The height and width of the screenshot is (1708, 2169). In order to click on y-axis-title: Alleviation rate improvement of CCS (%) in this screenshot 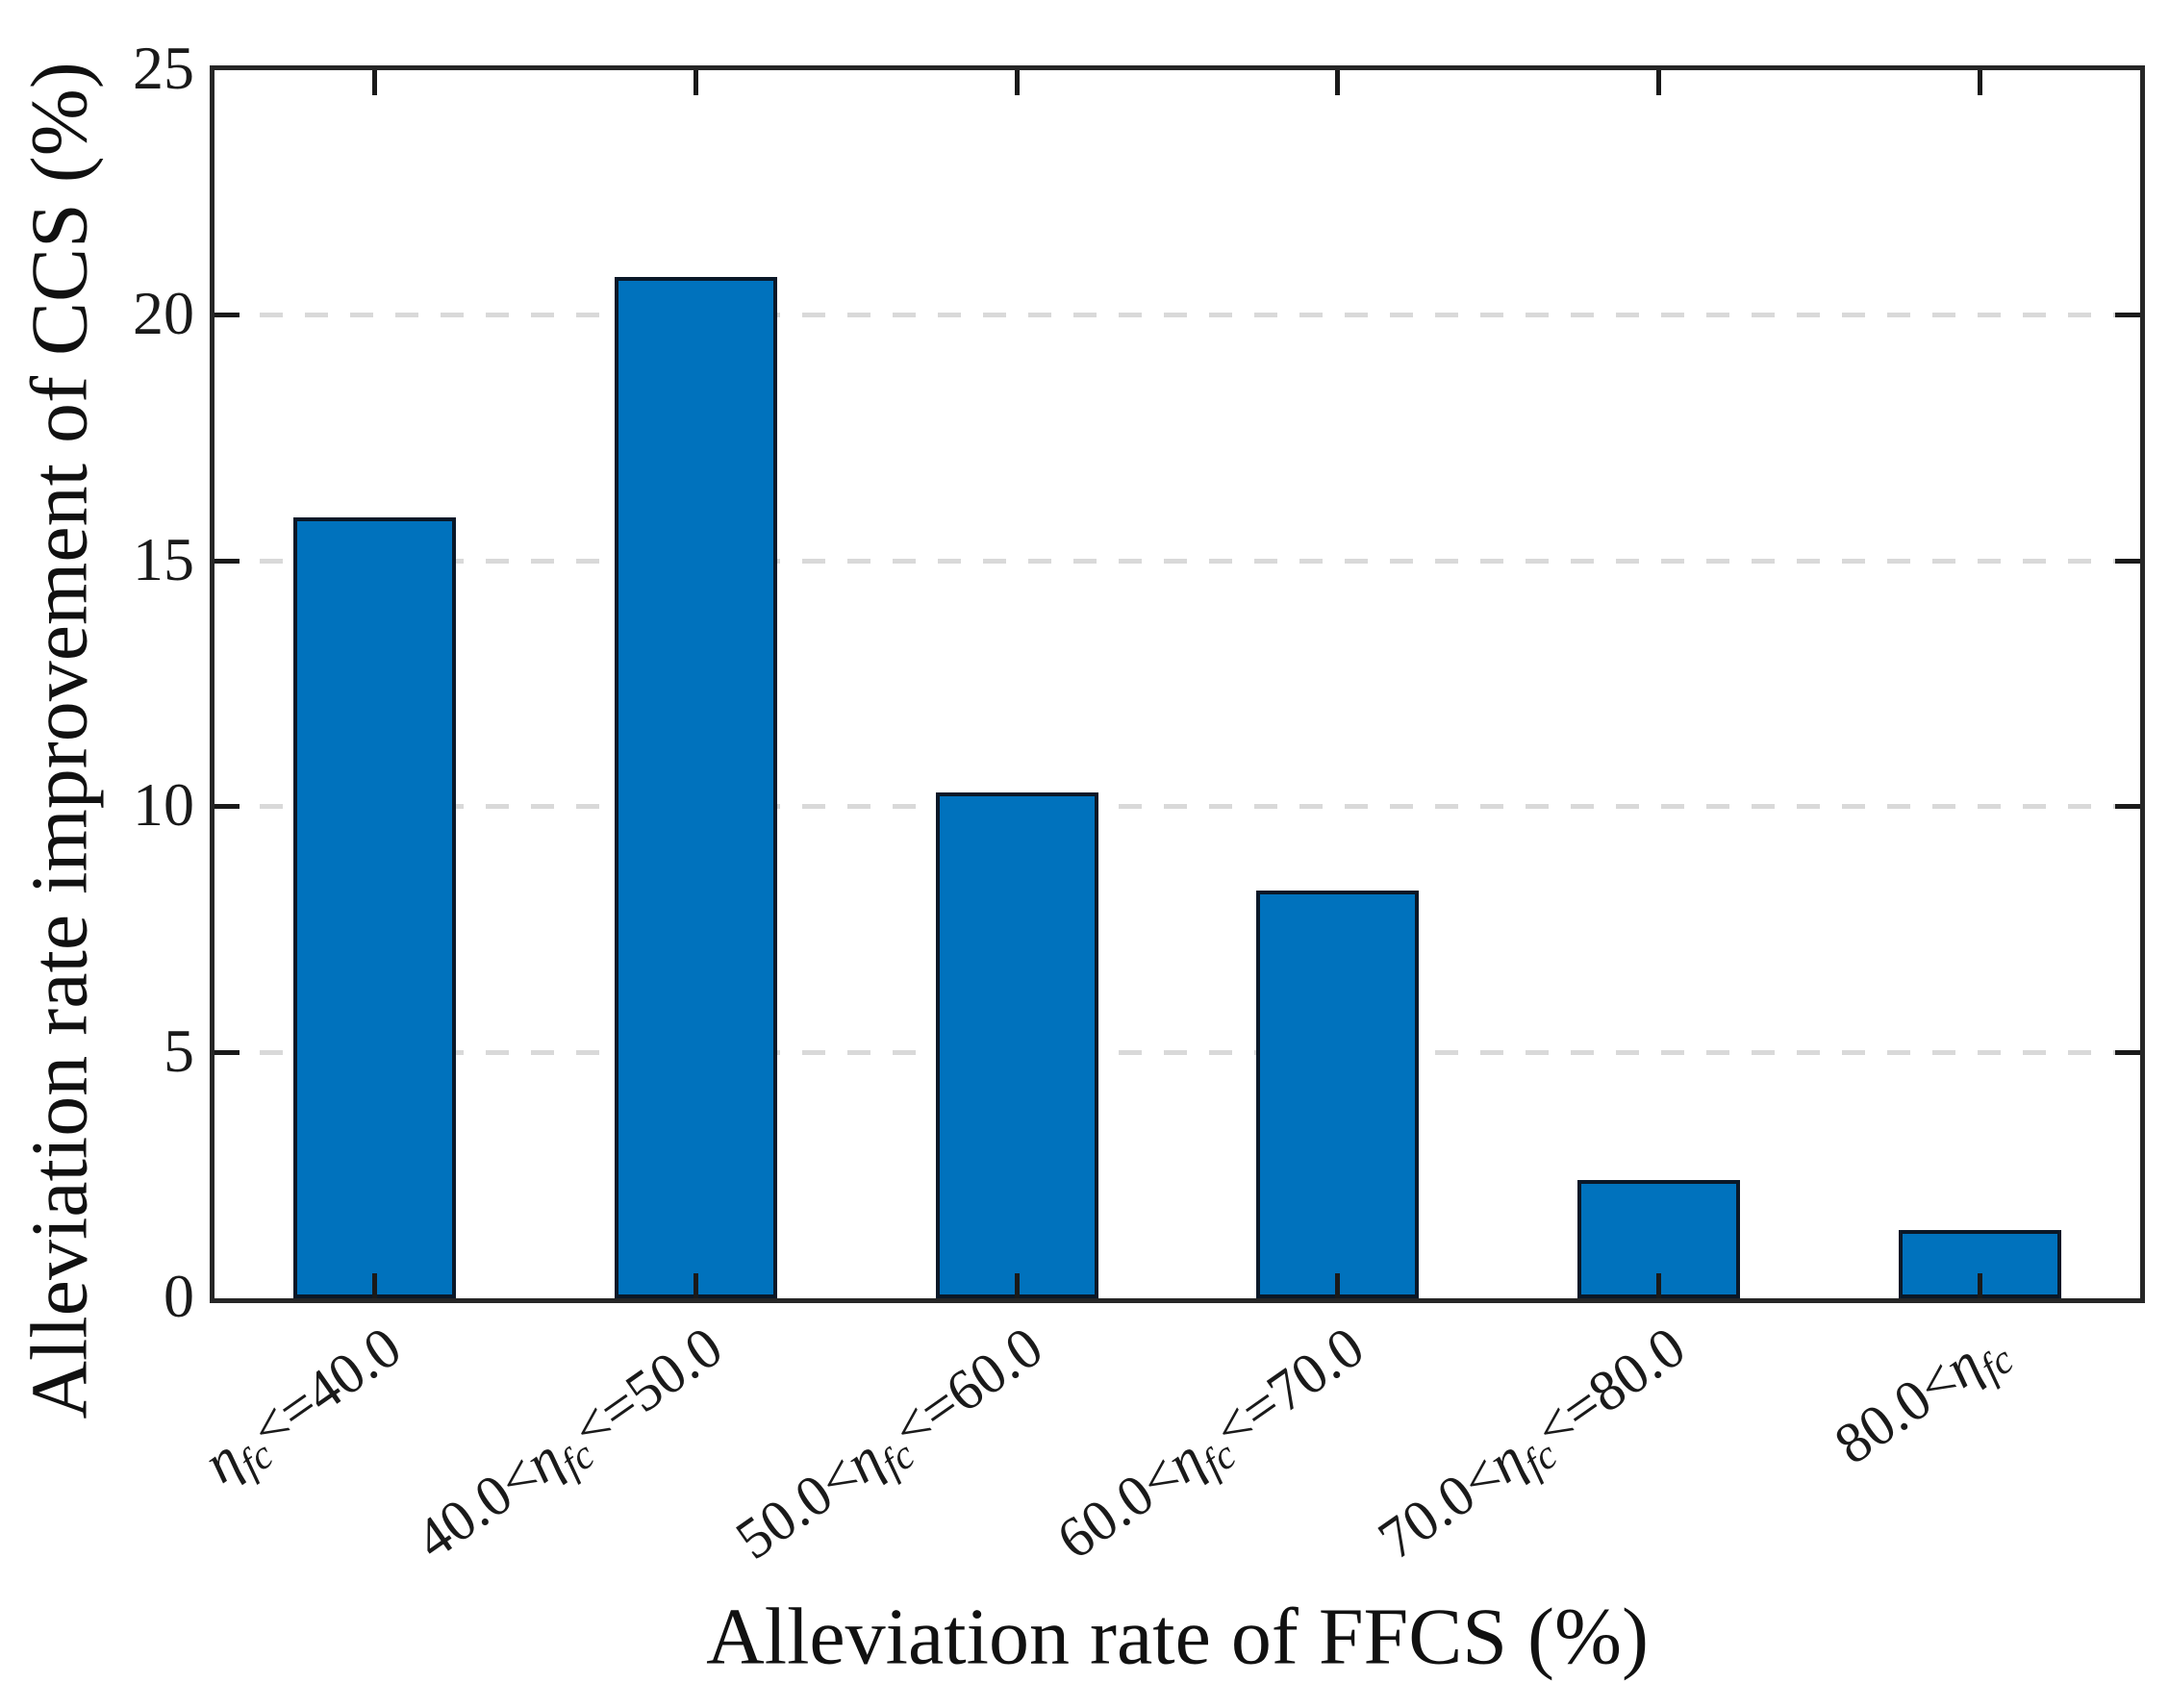, I will do `click(60, 740)`.